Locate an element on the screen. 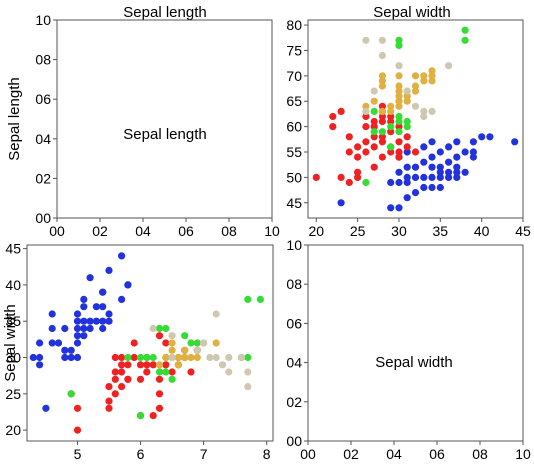  x-tick-label: 25 is located at coordinates (358, 231).